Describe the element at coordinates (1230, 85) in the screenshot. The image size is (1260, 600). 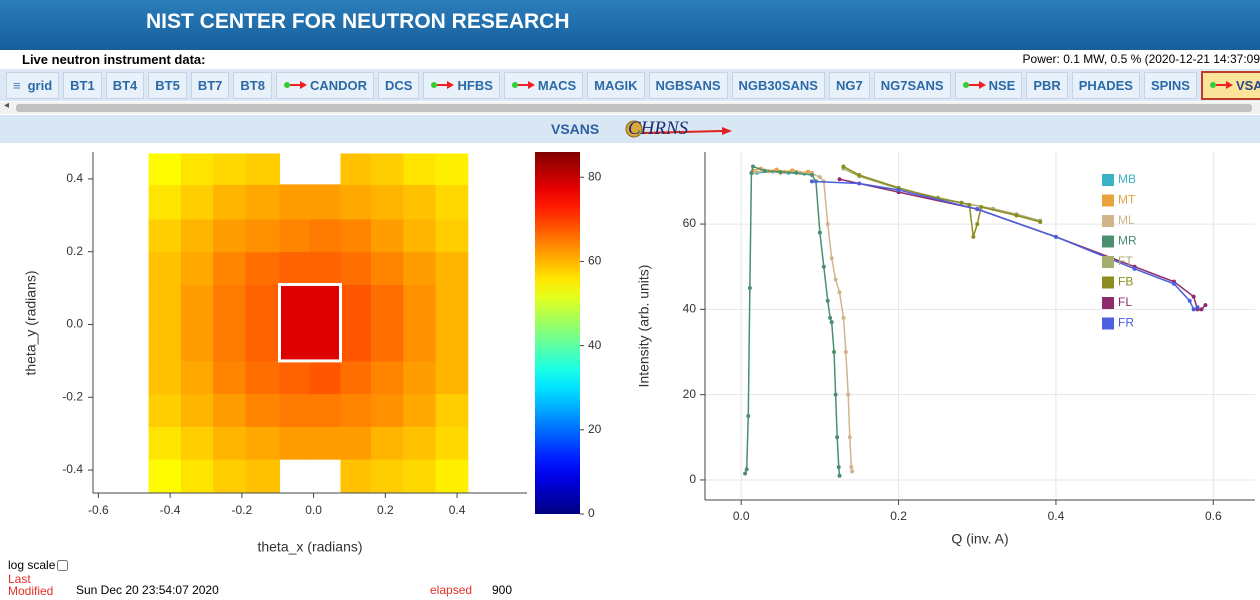
I see `tab: VSANS` at that location.